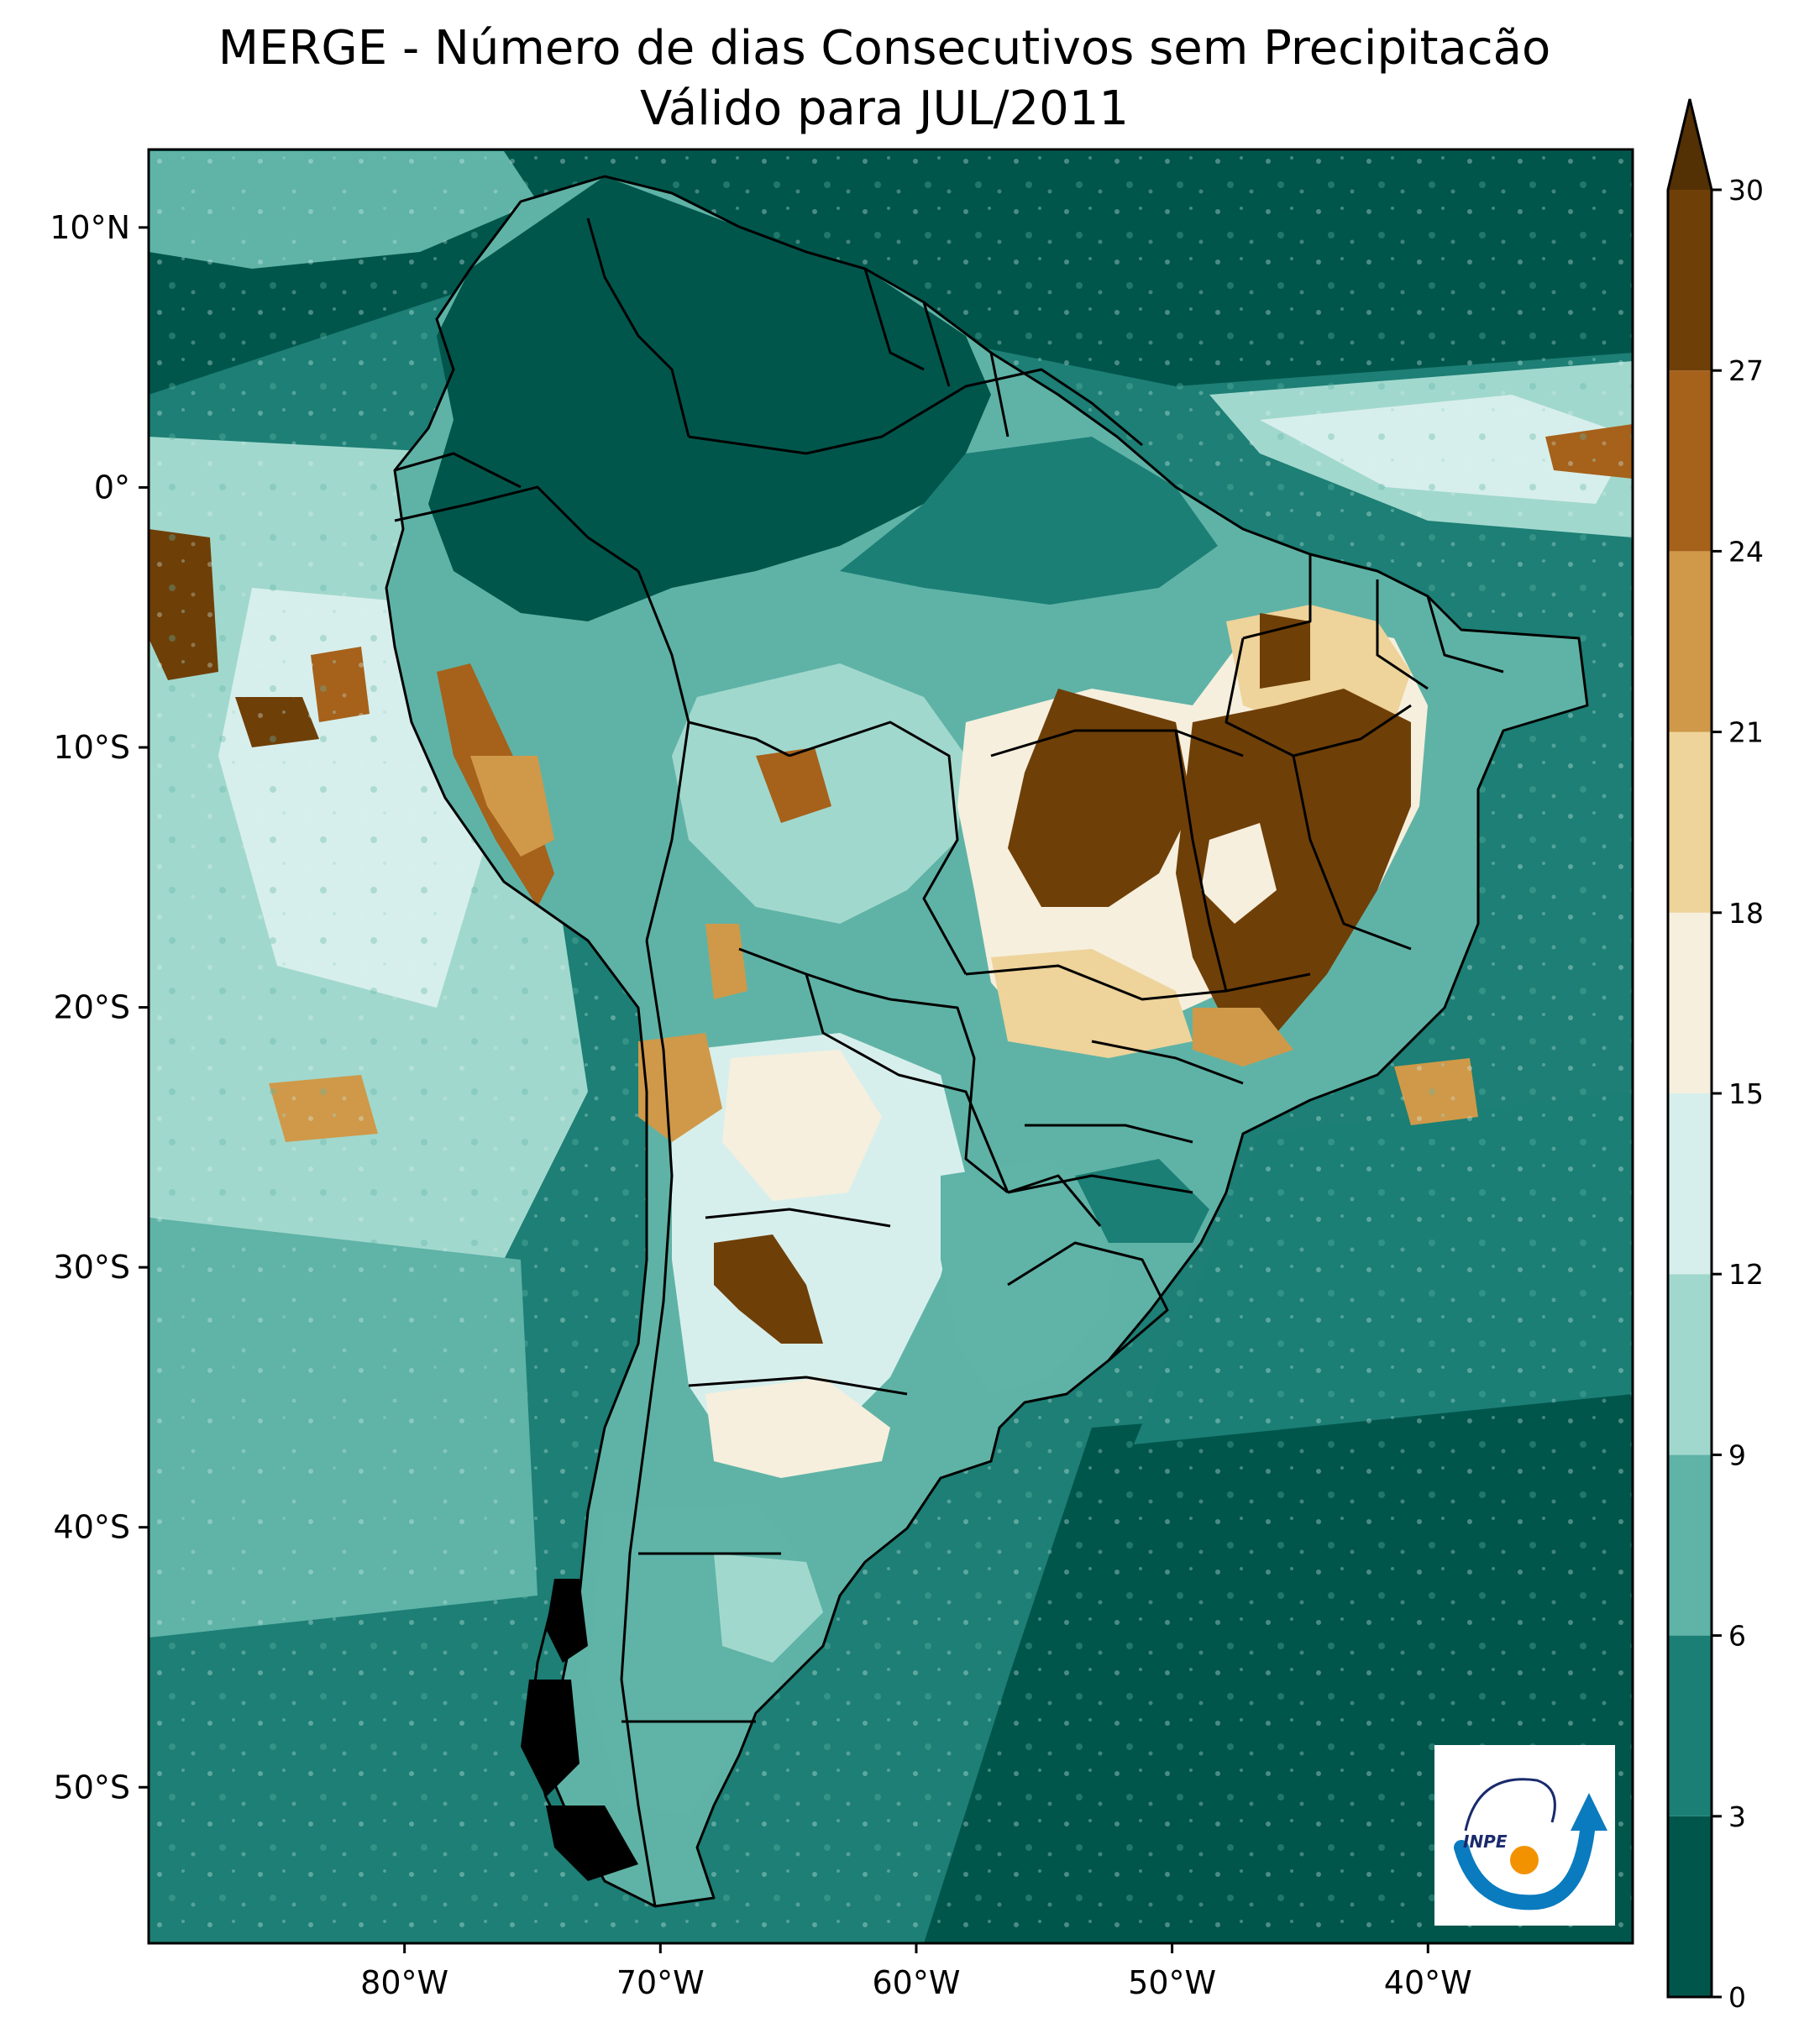 Image resolution: width=1804 pixels, height=2044 pixels. What do you see at coordinates (768, 1608) in the screenshot?
I see `land-patch-patagonia-light` at bounding box center [768, 1608].